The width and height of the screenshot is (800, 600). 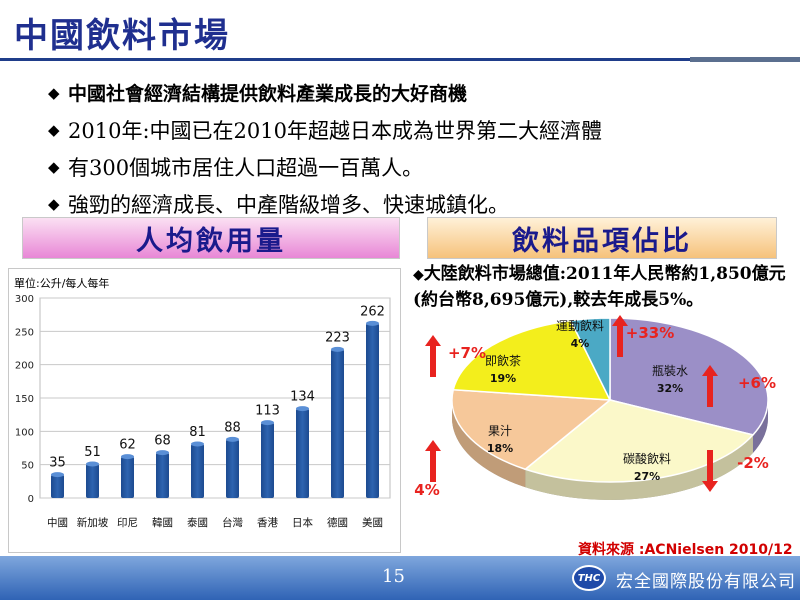 I want to click on x-tick-label: 韓國, so click(x=162, y=523).